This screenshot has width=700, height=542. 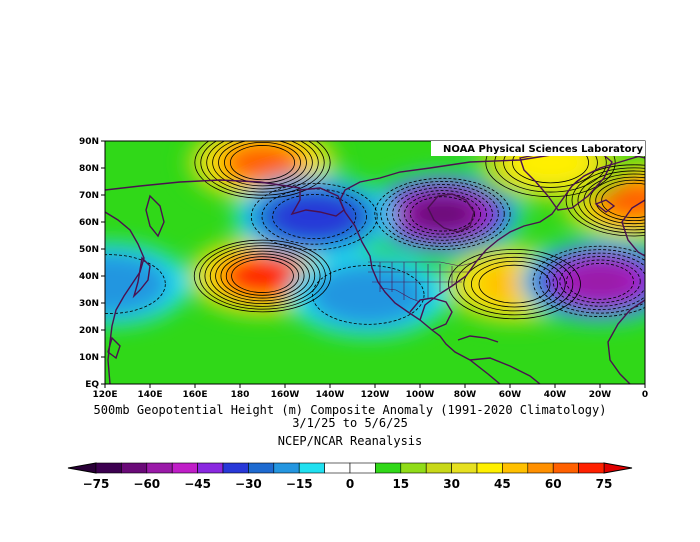 I want to click on colorbar, so click(x=350, y=468).